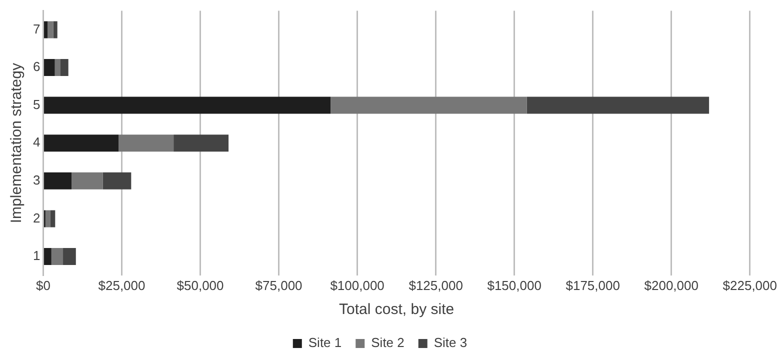 The image size is (780, 360). I want to click on x-axis-title: Total cost, by site, so click(396, 309).